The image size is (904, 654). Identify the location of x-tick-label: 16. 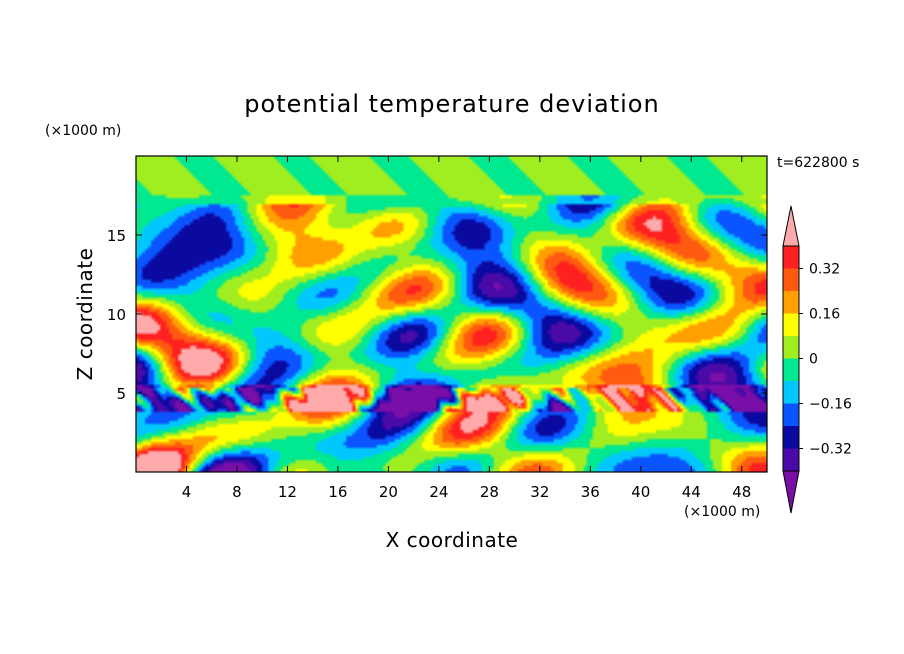
(337, 492).